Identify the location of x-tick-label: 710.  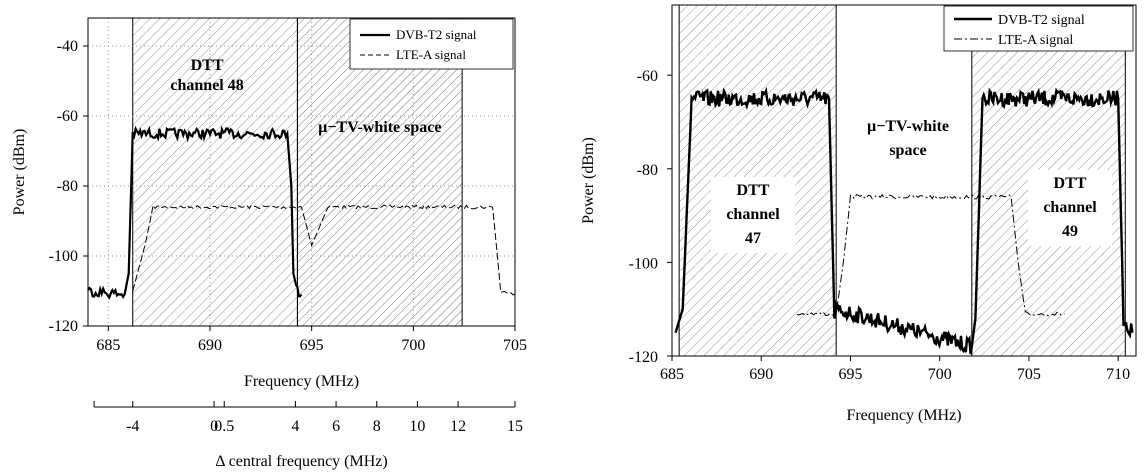
(1118, 374).